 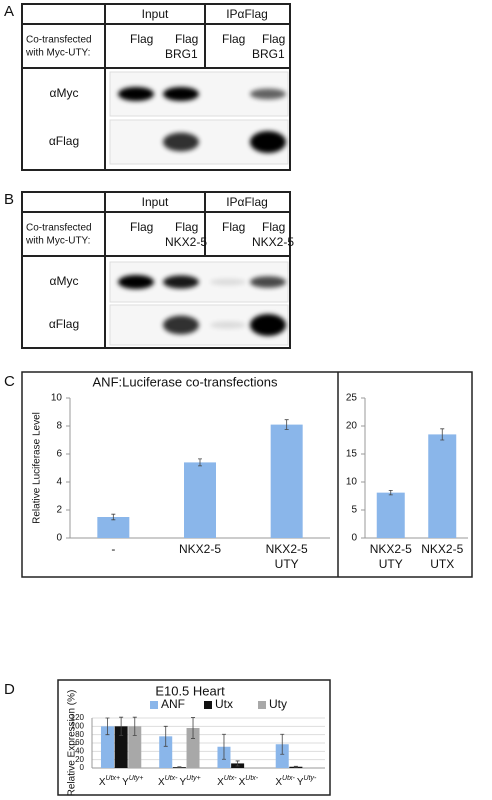 What do you see at coordinates (442, 564) in the screenshot?
I see `x-tick-label: UTX` at bounding box center [442, 564].